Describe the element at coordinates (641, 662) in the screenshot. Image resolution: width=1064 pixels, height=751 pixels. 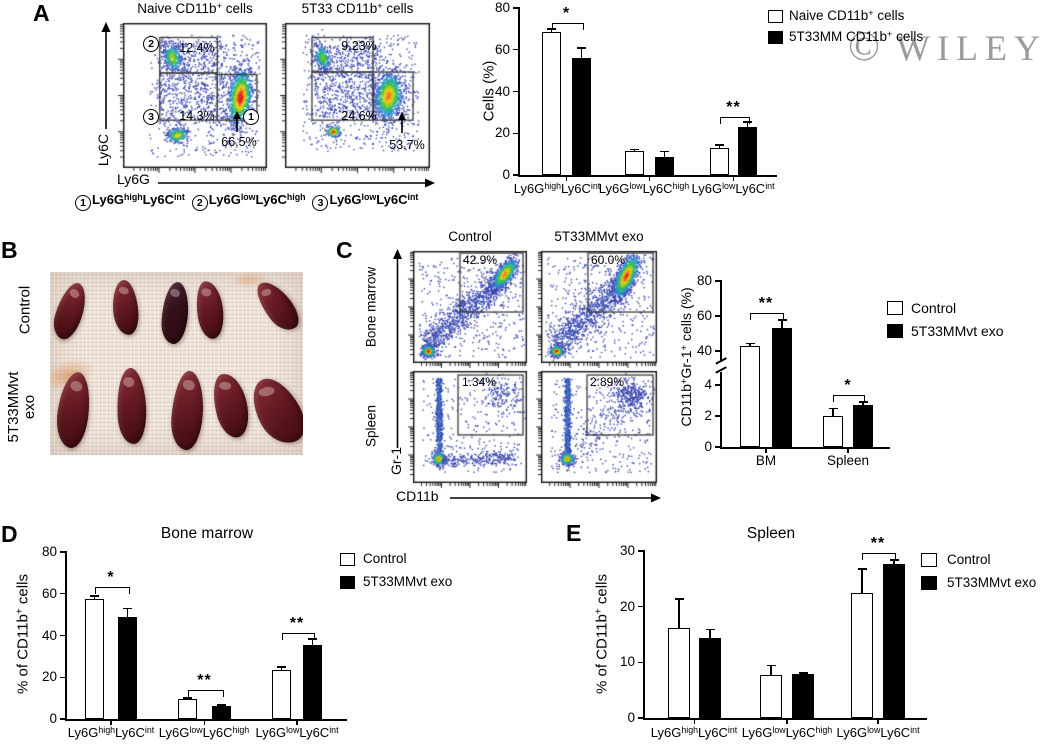
I see `chart-e-ytick` at that location.